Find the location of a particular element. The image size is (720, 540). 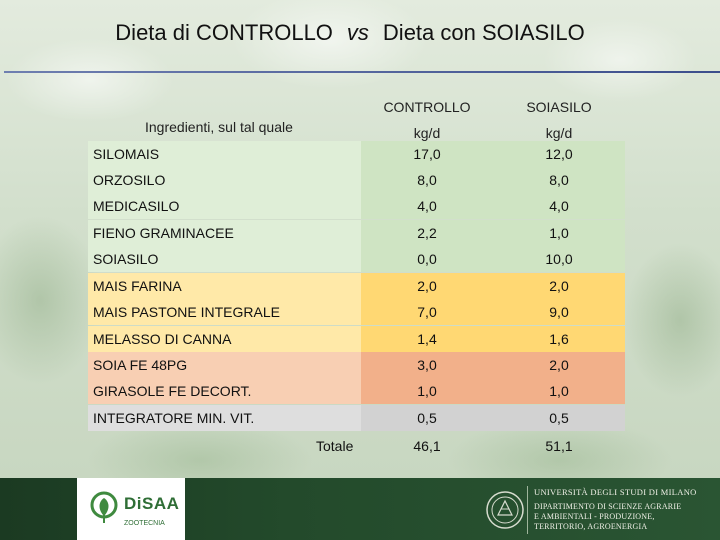

table-row: GIRASOLE FE DECORT. 1,0 1,0 is located at coordinates (356, 391).